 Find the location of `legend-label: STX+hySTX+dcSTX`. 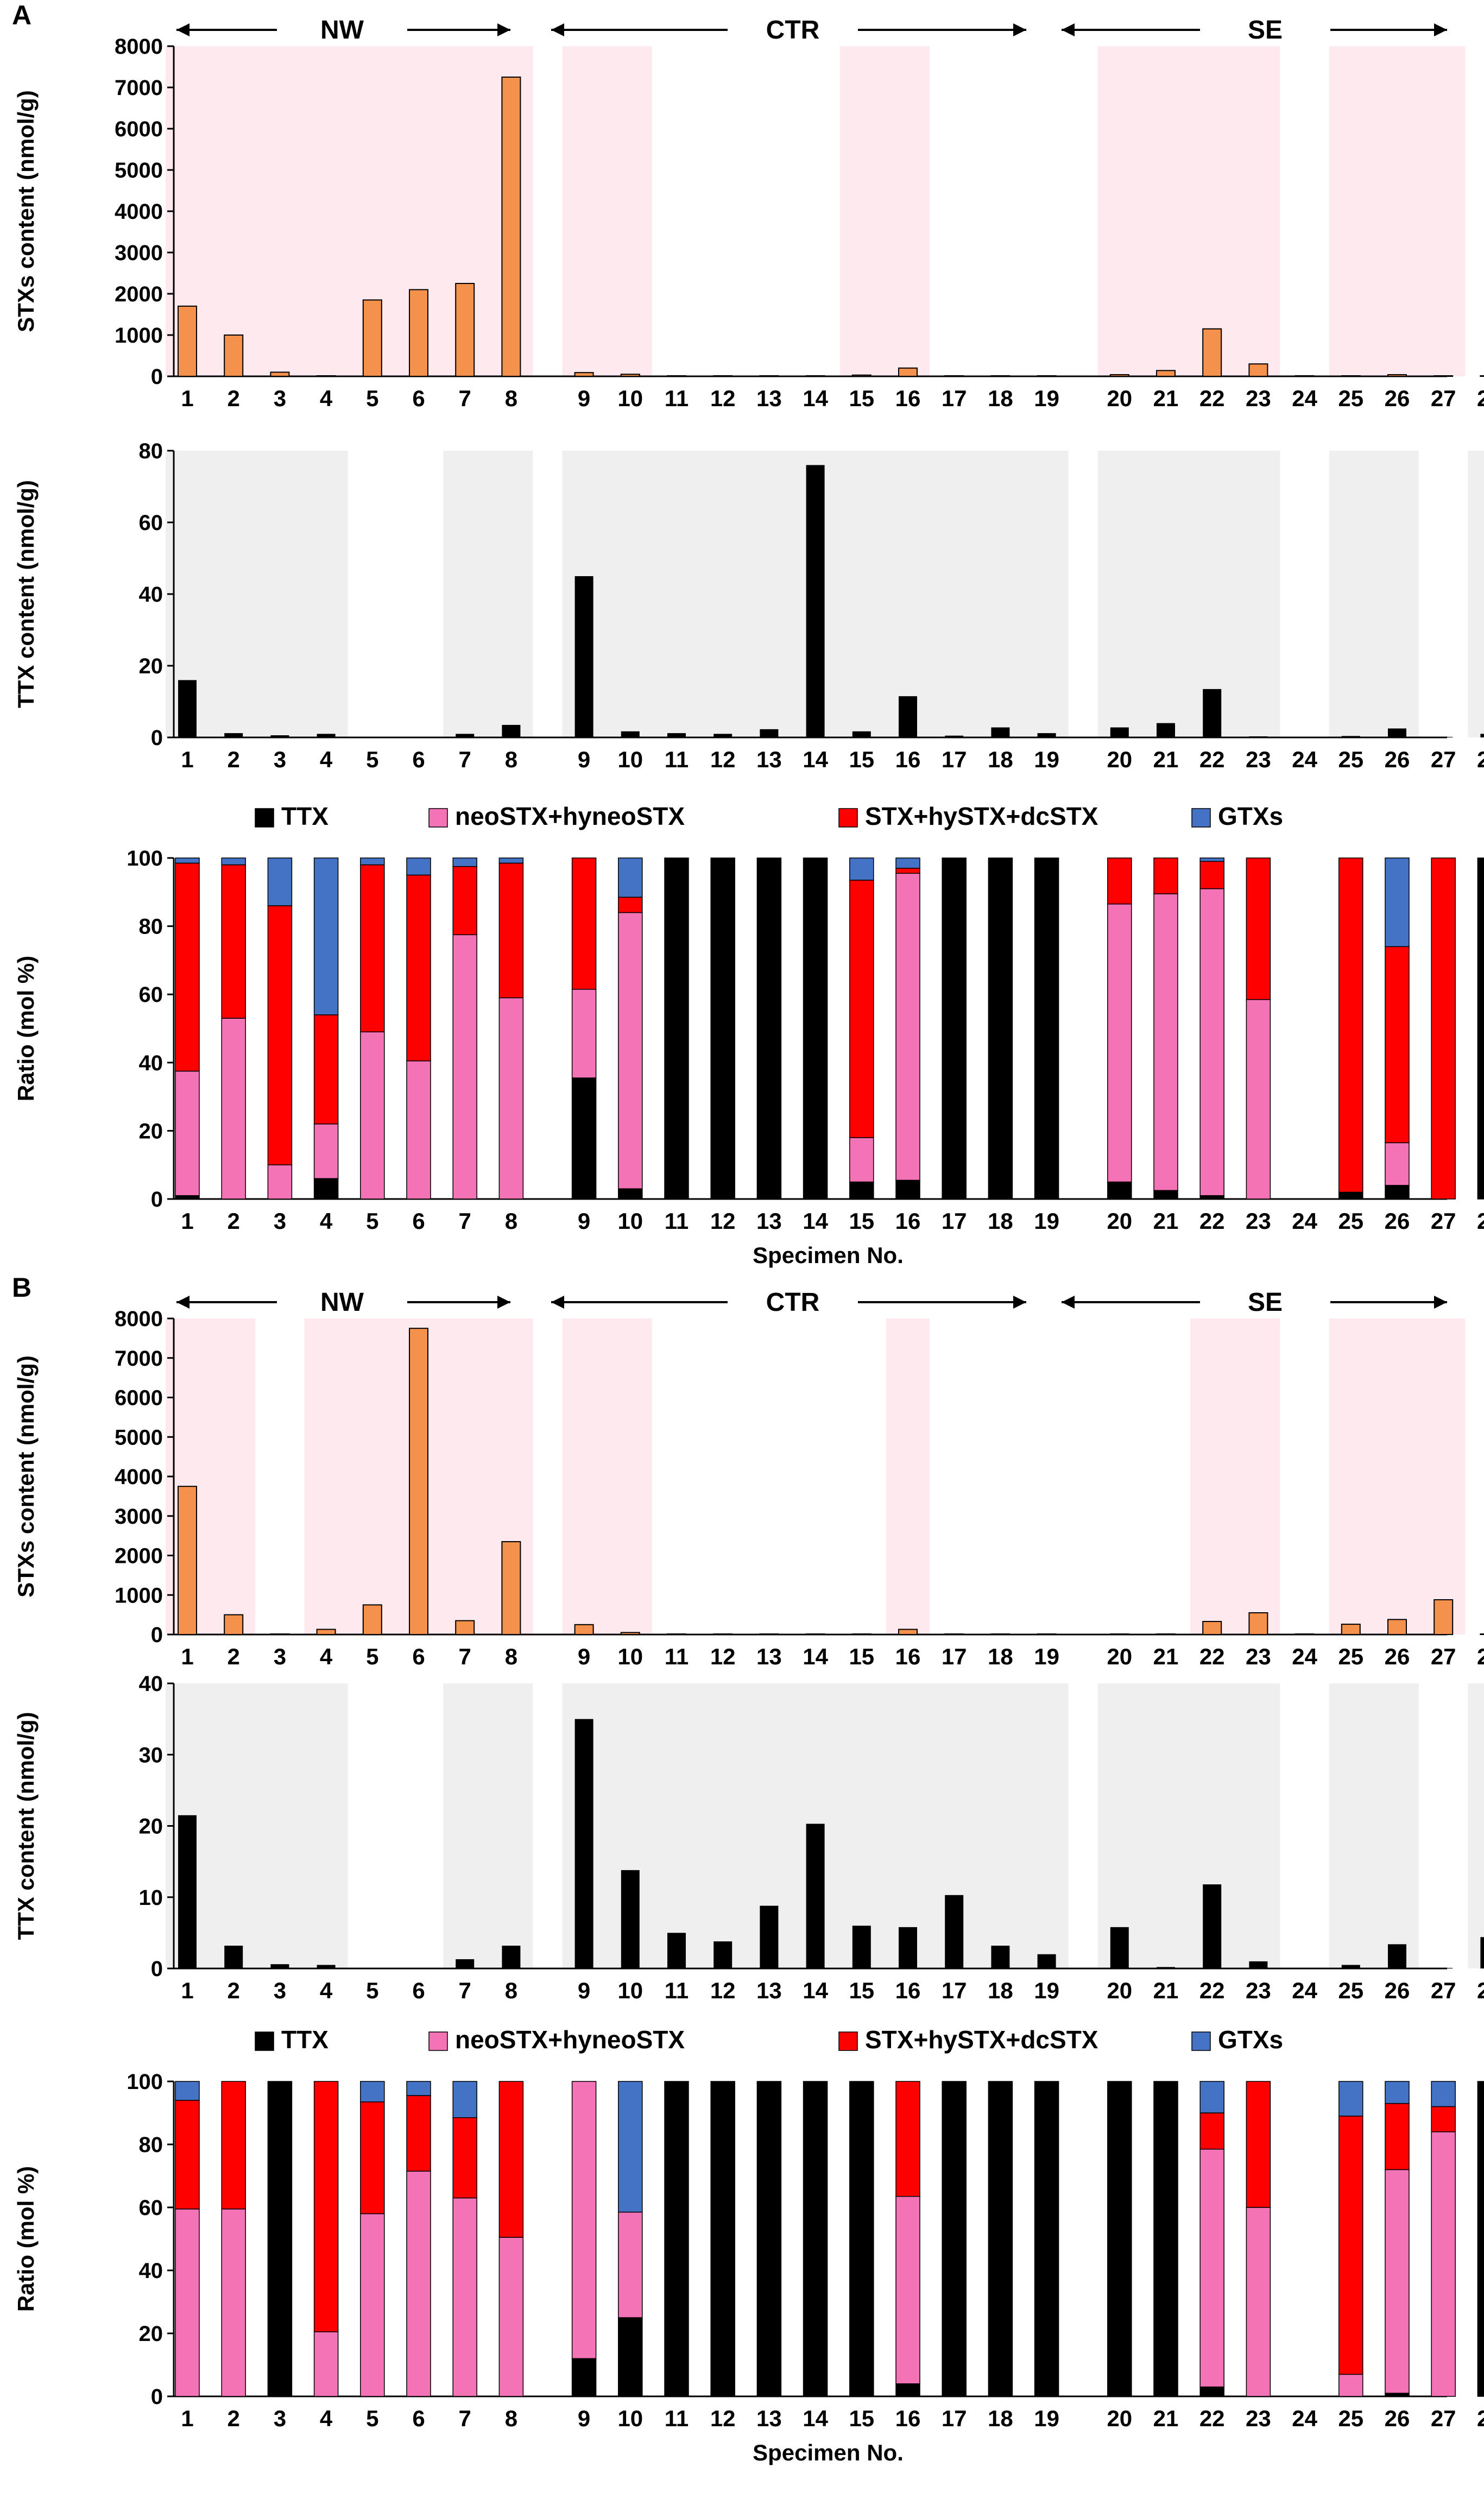

legend-label: STX+hySTX+dcSTX is located at coordinates (981, 2040).